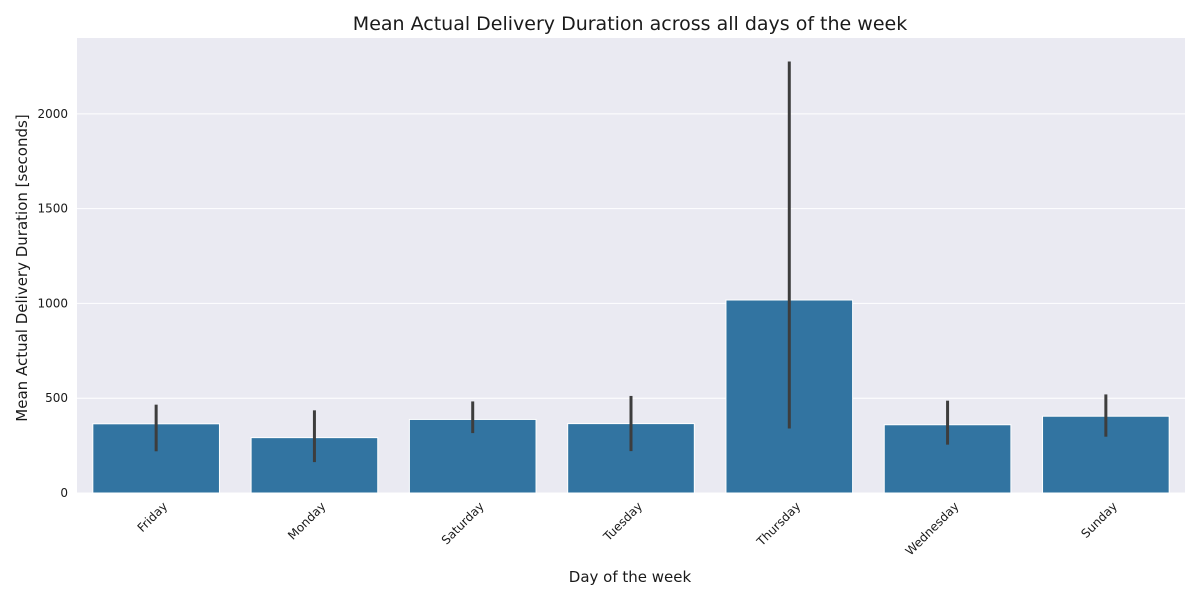 This screenshot has width=1200, height=600. I want to click on bar-tuesday, so click(631, 458).